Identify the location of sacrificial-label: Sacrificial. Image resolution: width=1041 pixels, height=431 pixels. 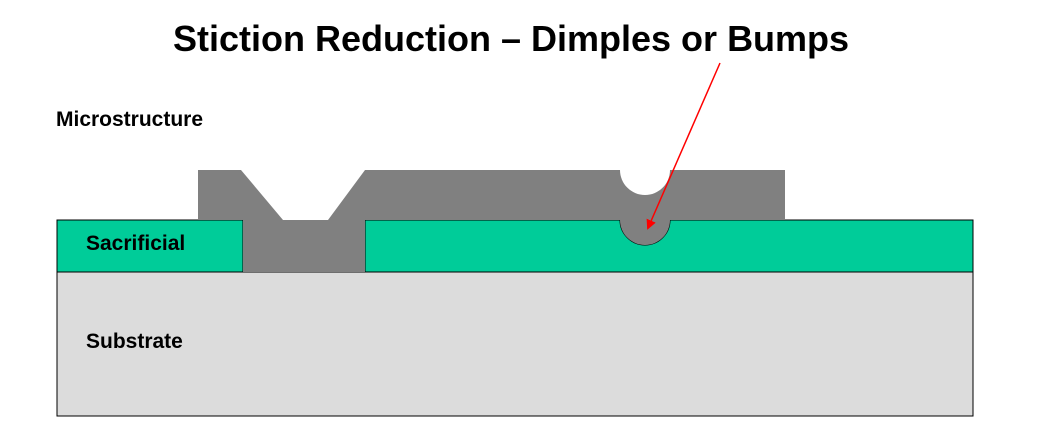
(135, 243).